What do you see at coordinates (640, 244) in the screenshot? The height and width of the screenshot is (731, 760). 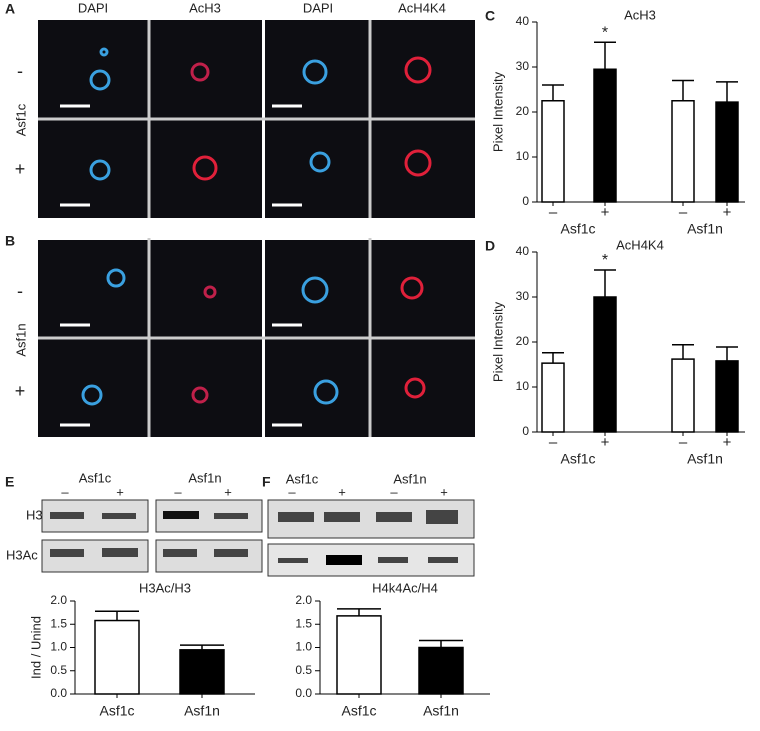 I see `chart-title: AcH4K4` at bounding box center [640, 244].